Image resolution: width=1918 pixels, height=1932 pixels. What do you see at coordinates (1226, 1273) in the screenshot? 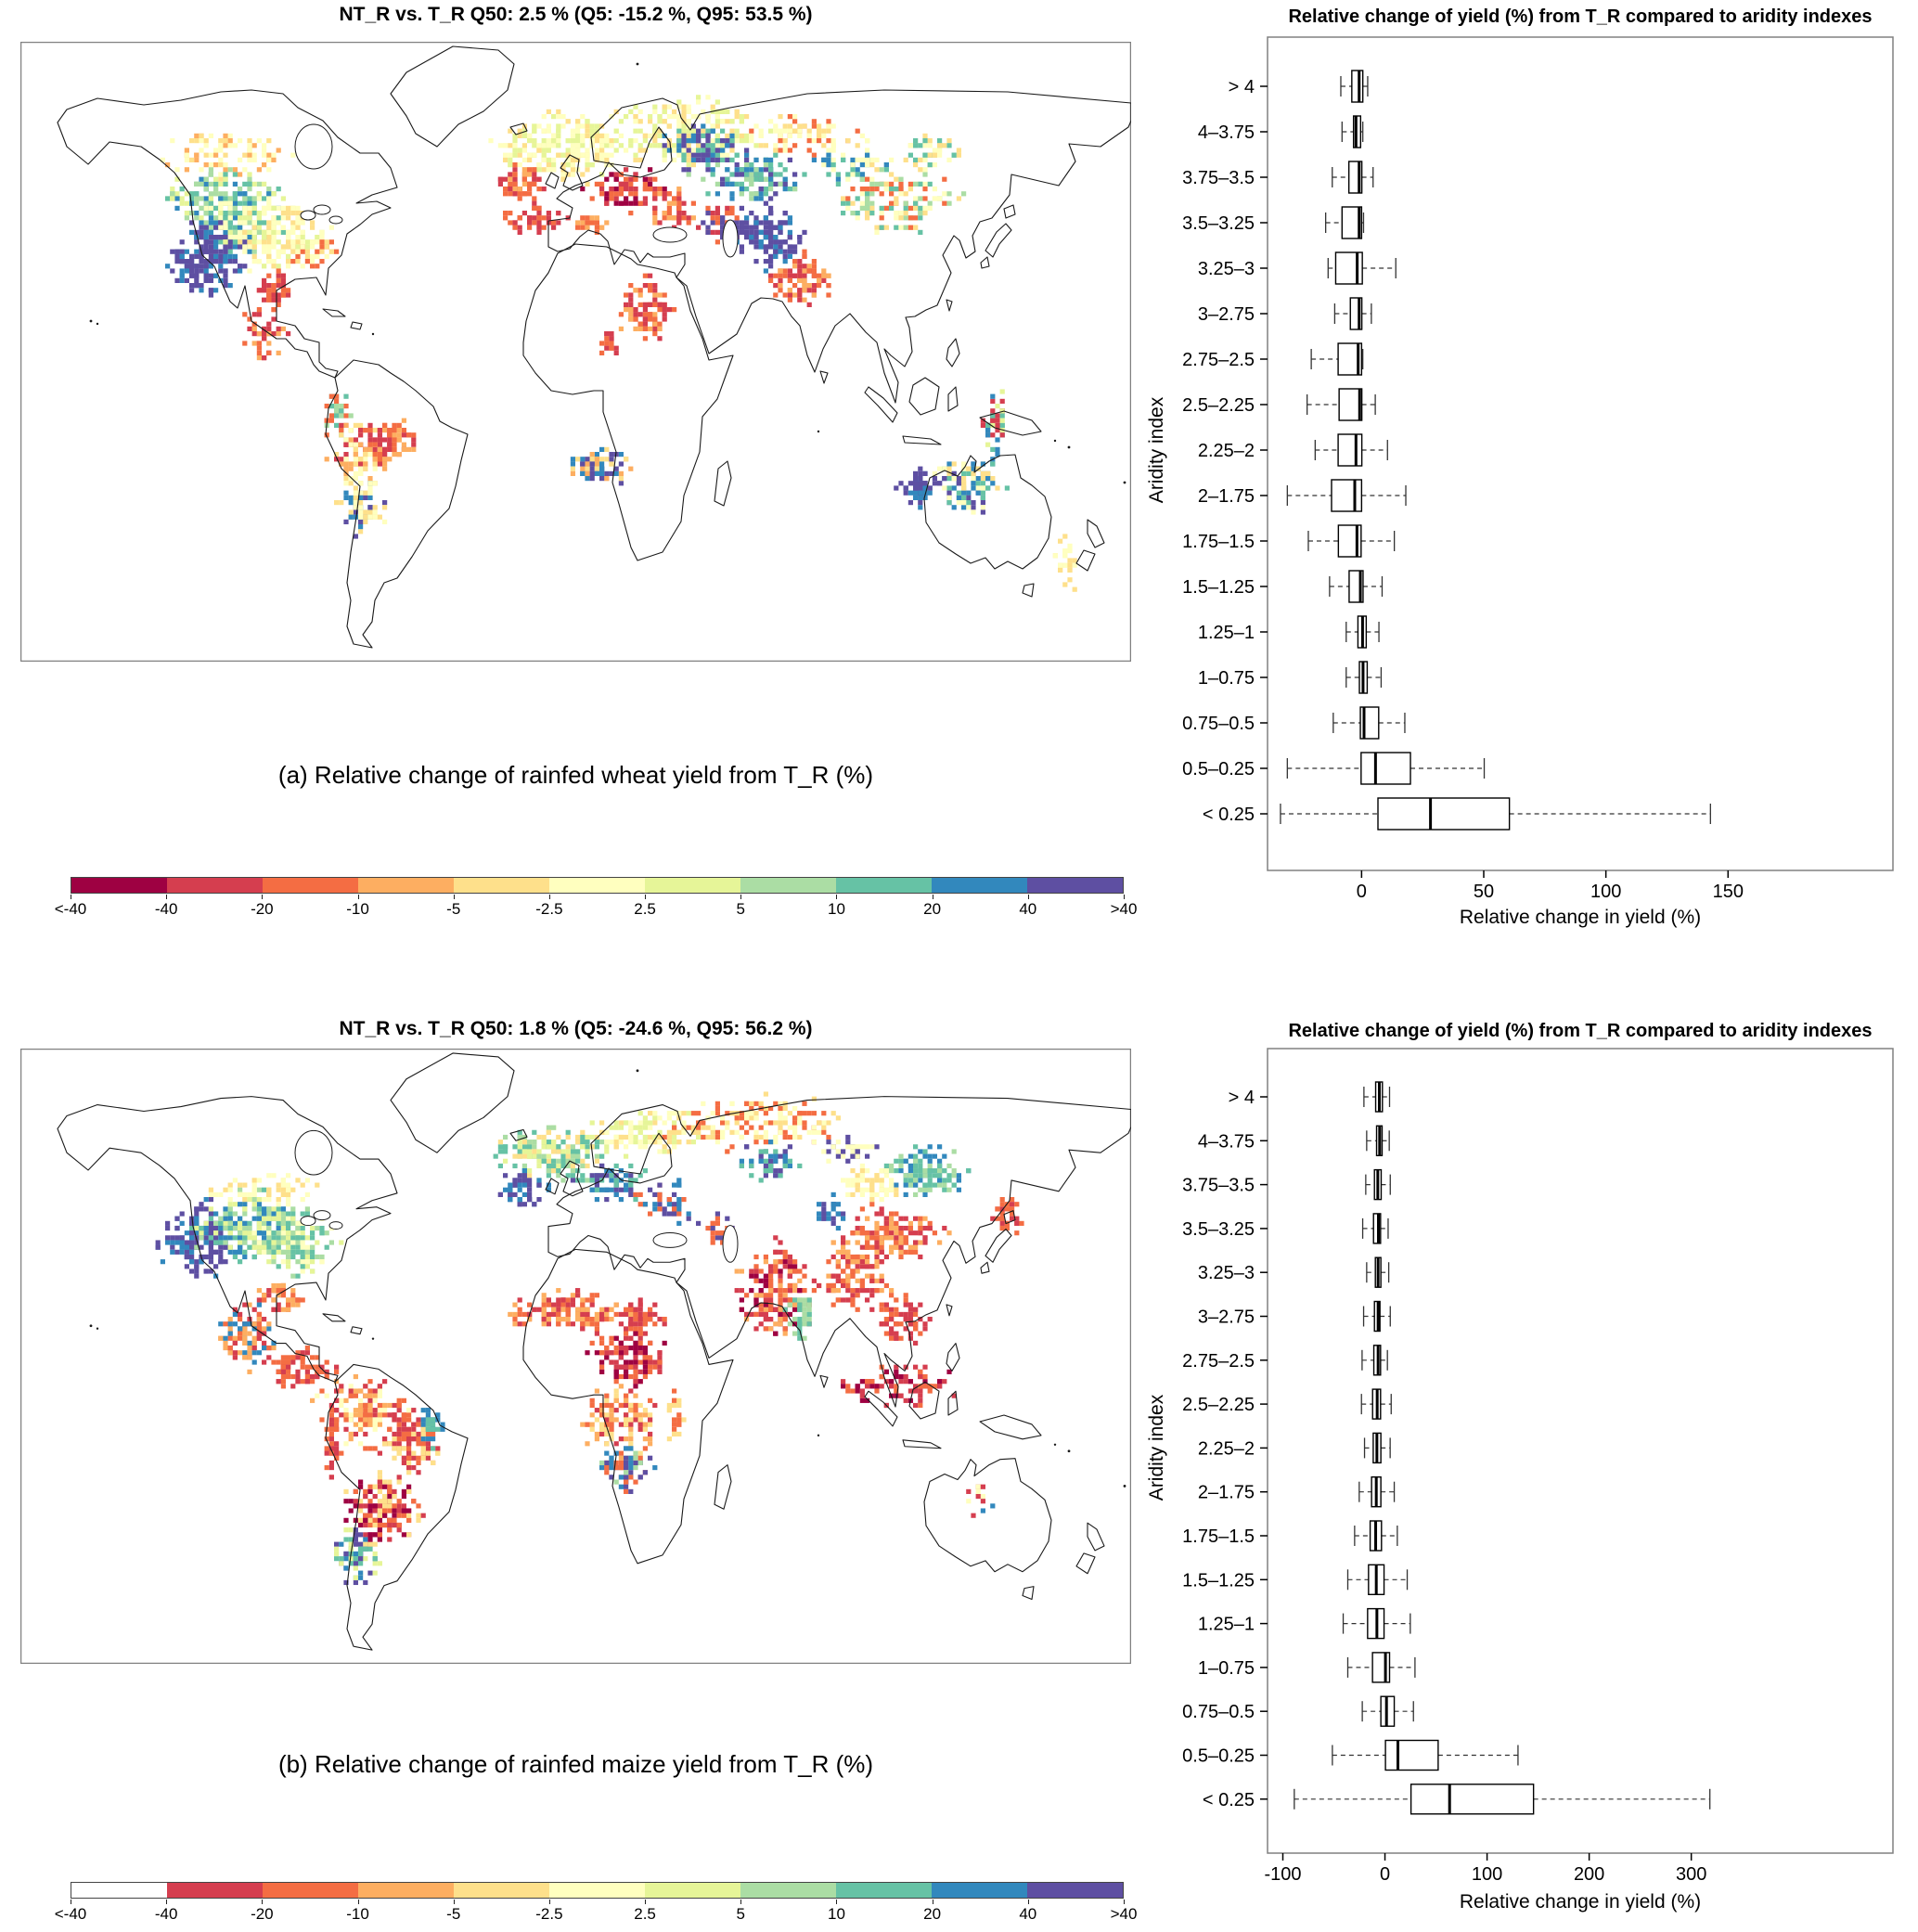
I see `y-tick-label: 3.25–3` at bounding box center [1226, 1273].